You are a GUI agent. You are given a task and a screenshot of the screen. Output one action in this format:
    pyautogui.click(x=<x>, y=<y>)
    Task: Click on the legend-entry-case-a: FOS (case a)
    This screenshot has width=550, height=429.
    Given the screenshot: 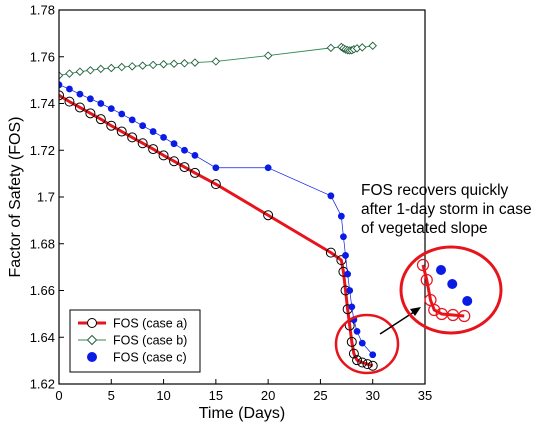 What is the action you would take?
    pyautogui.click(x=132, y=324)
    